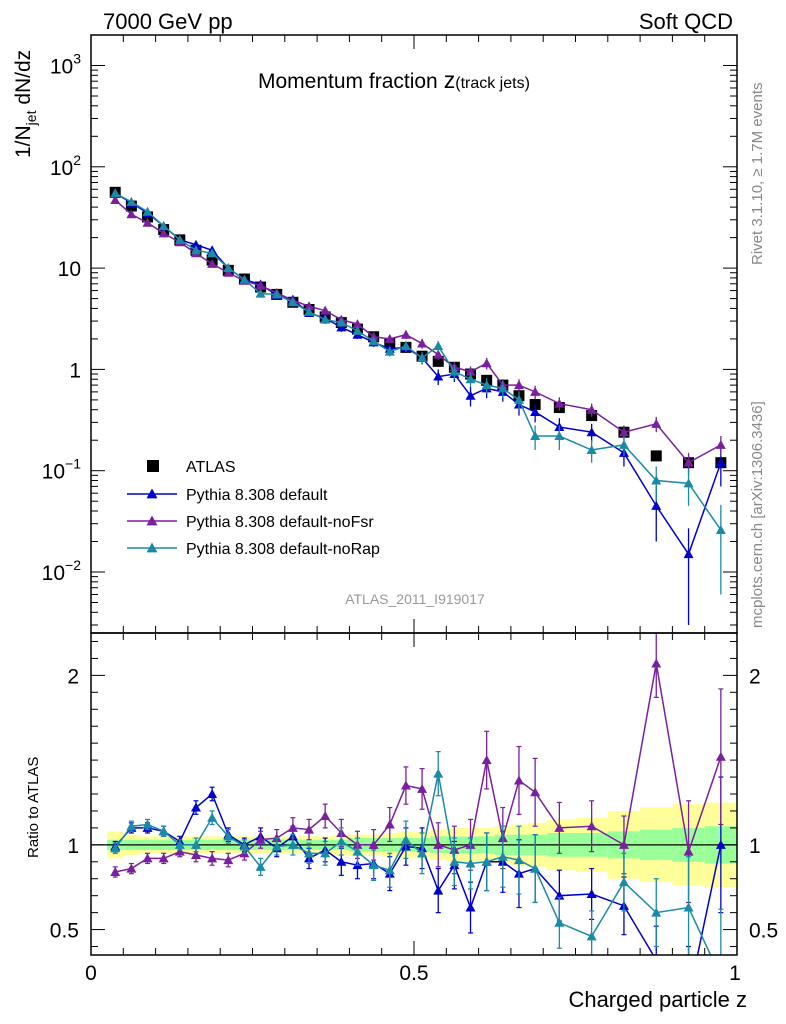 This screenshot has width=786, height=1024. Describe the element at coordinates (755, 846) in the screenshot. I see `ratio-y-tick-label-right: 1` at that location.